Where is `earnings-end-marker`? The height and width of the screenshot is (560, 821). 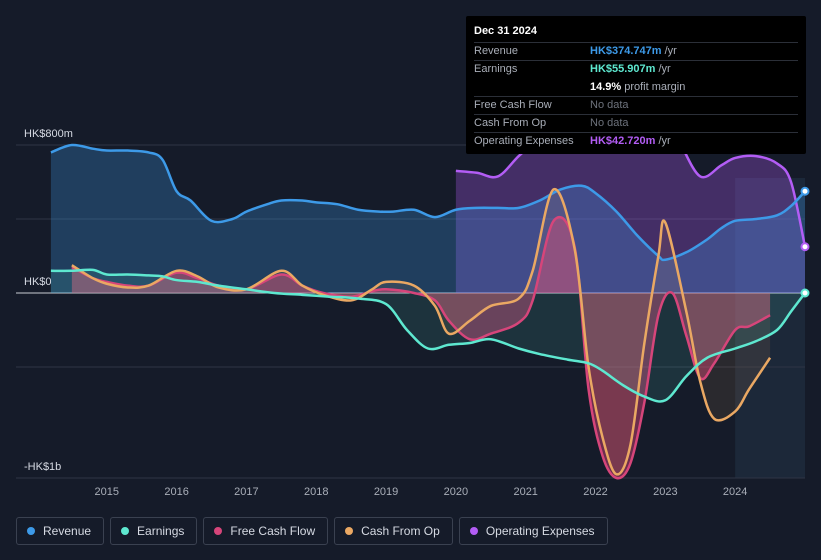 earnings-end-marker is located at coordinates (805, 293).